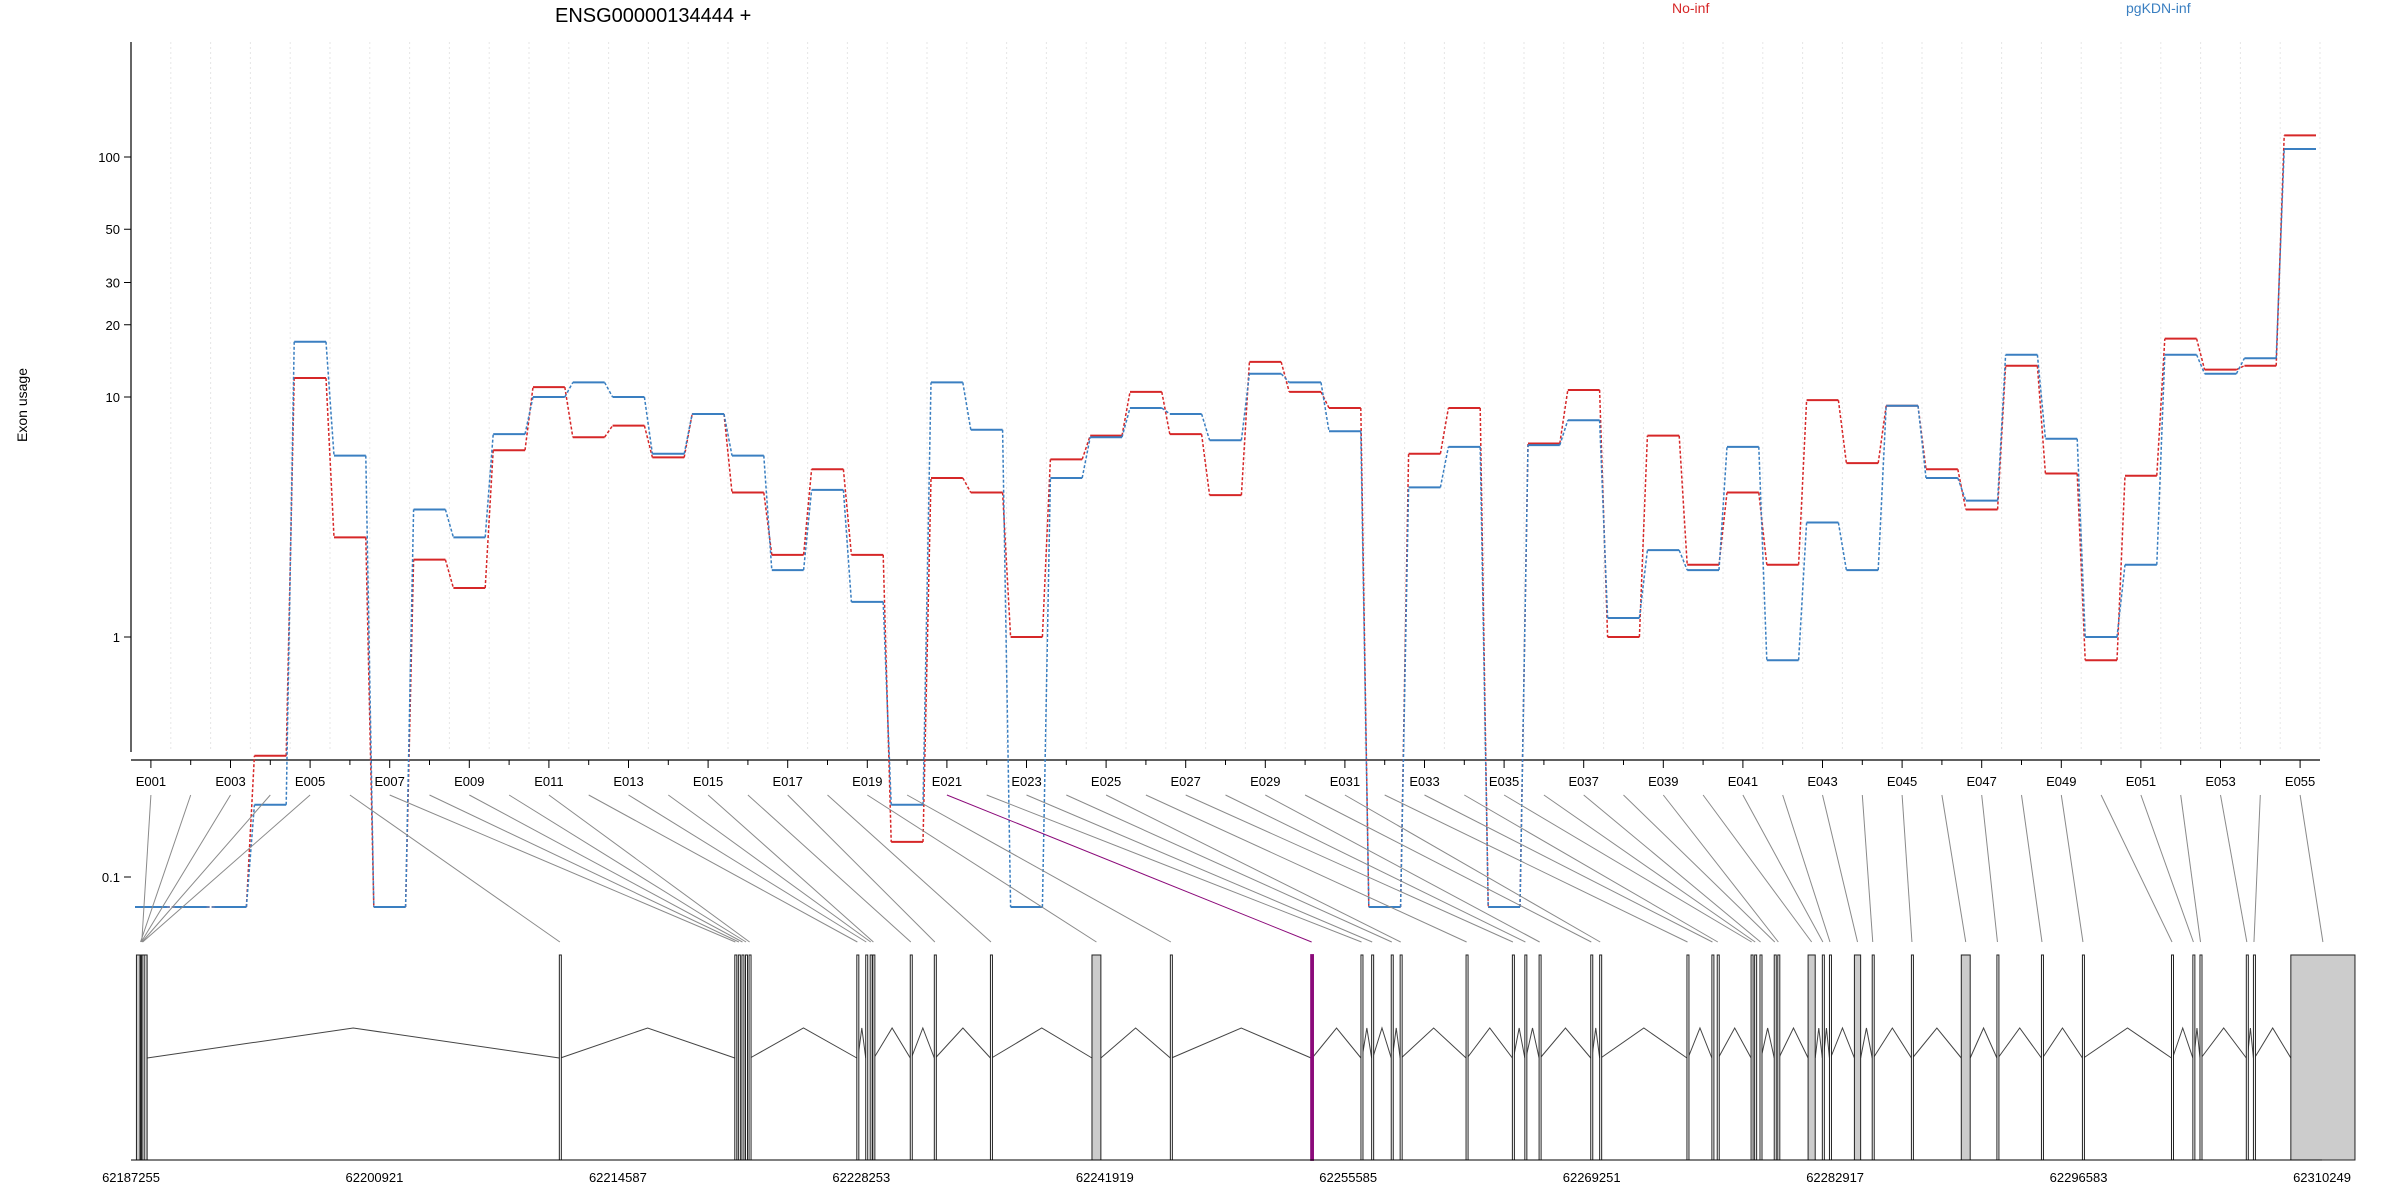 This screenshot has width=2400, height=1200. Describe the element at coordinates (708, 781) in the screenshot. I see `x-tick-label: E015` at that location.